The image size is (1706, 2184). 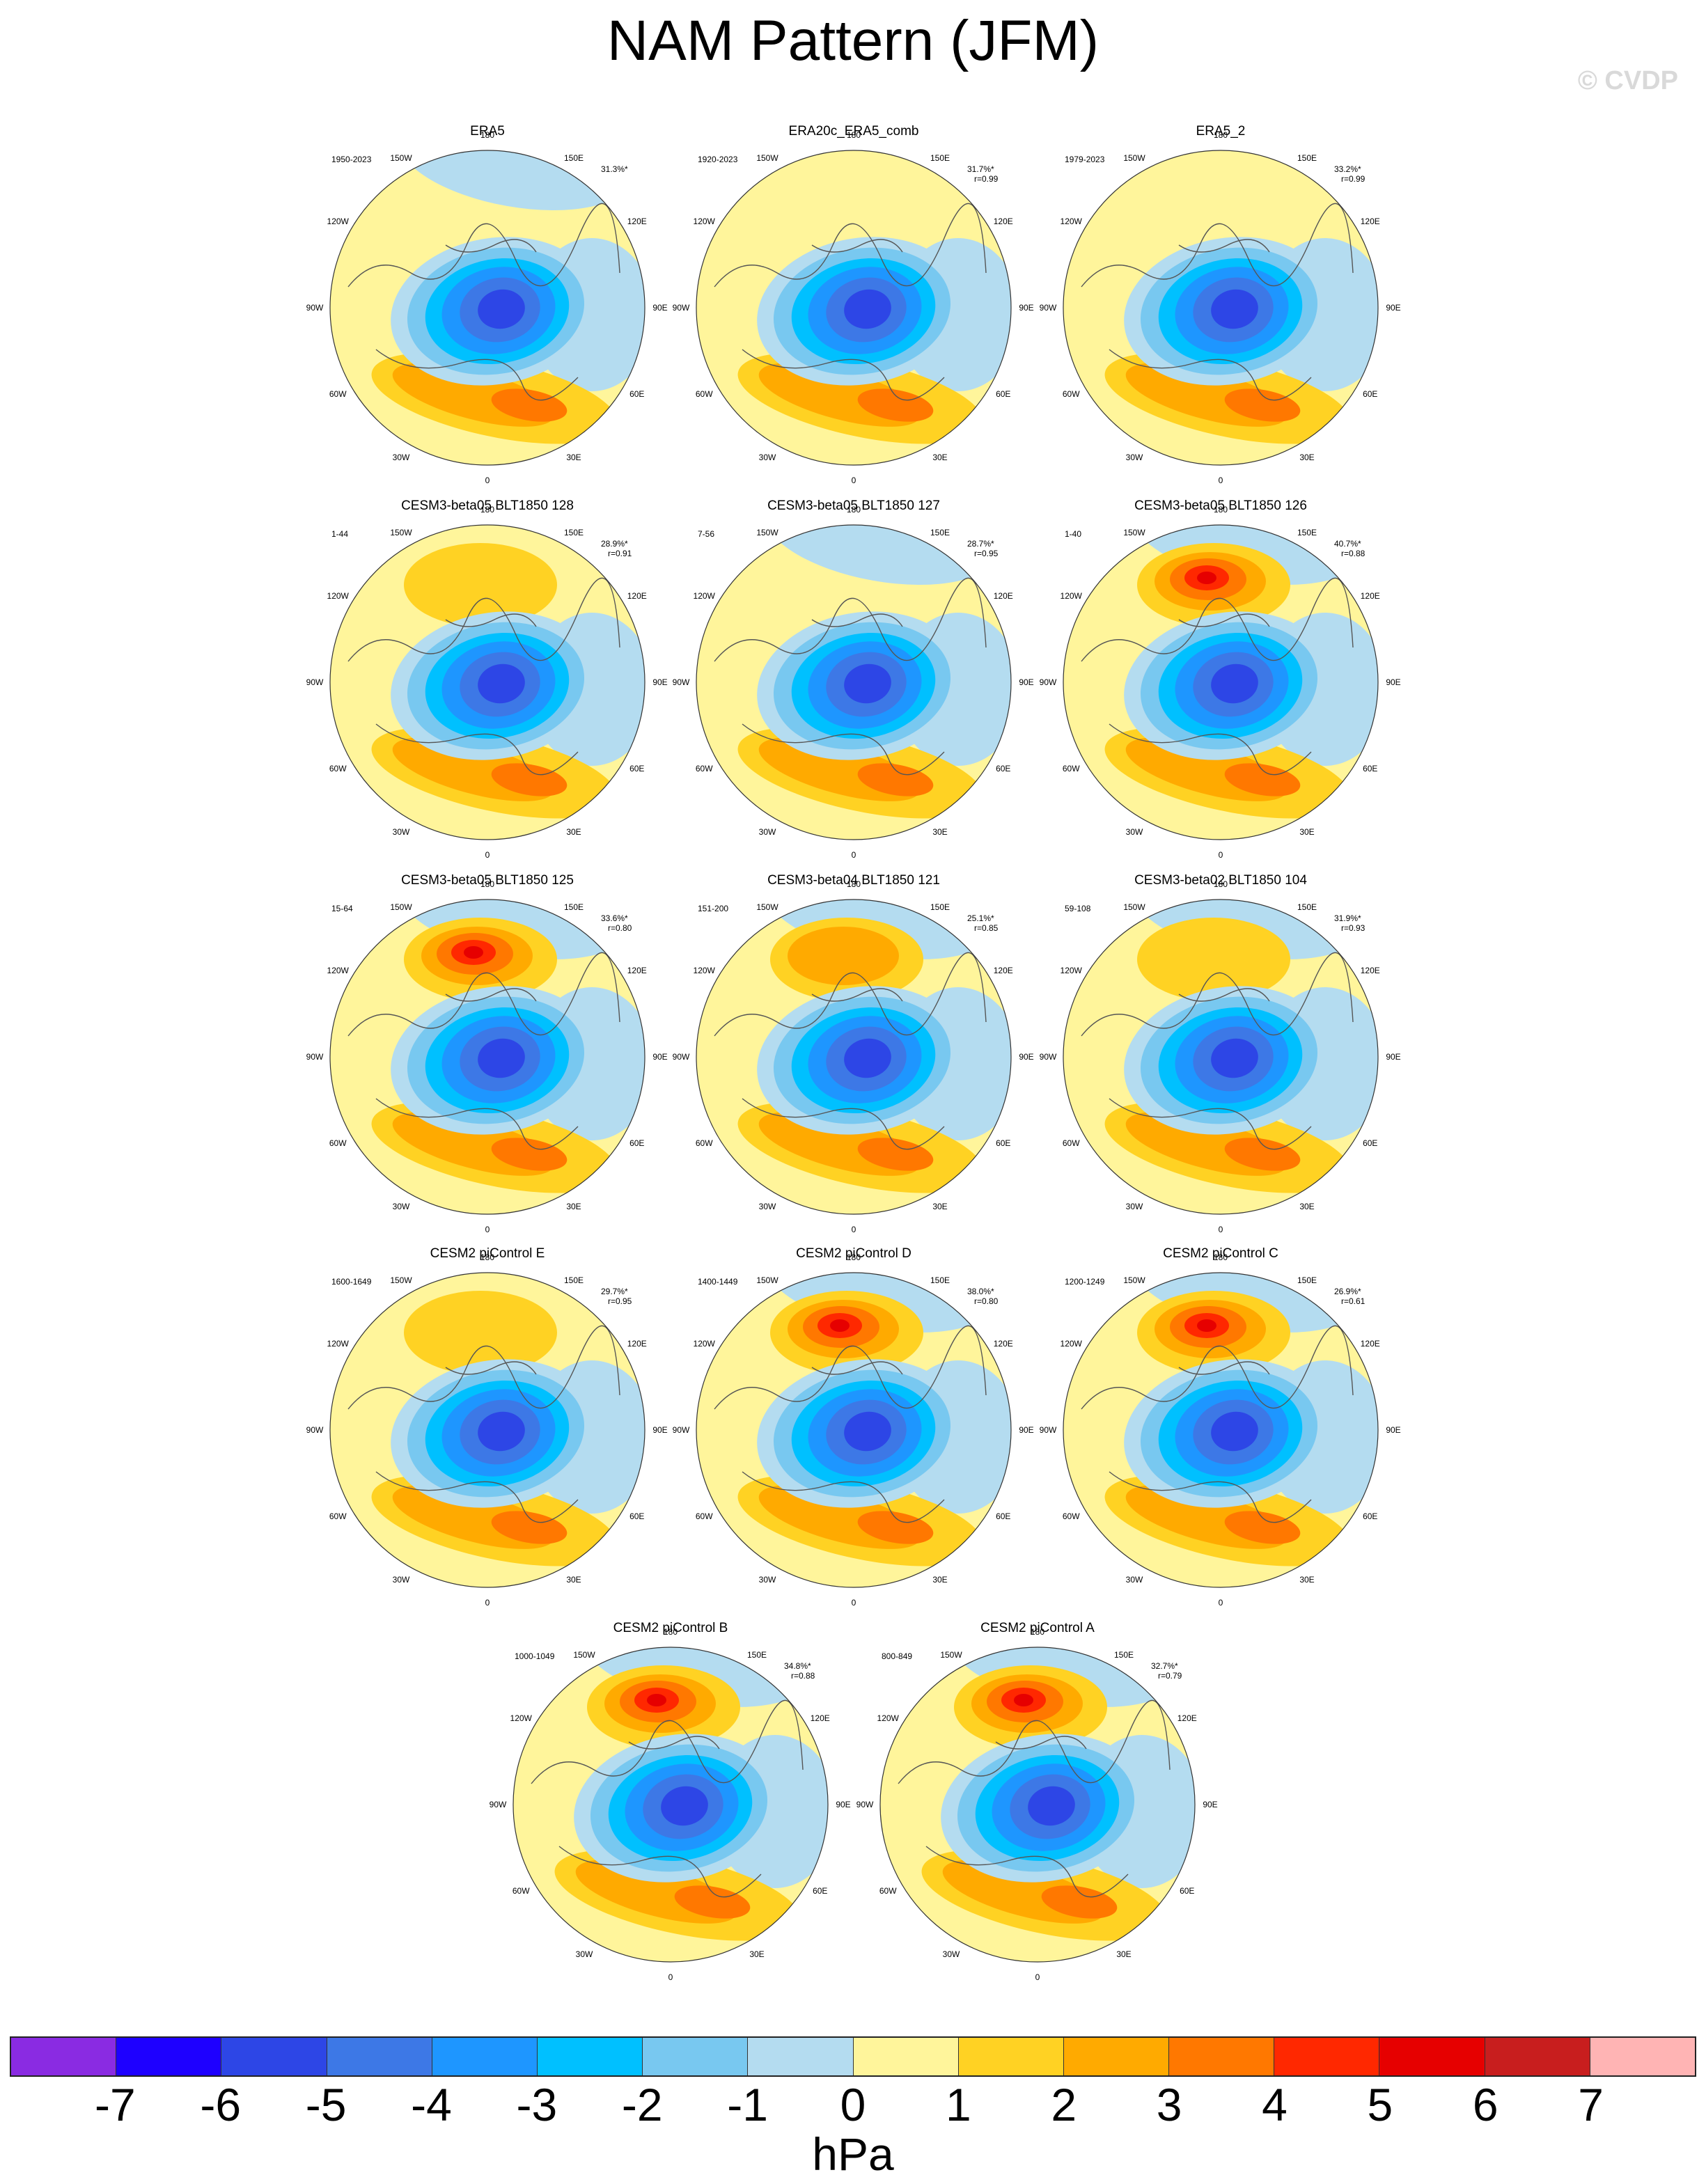 What do you see at coordinates (986, 1301) in the screenshot?
I see `panel-correlation: r=0.80` at bounding box center [986, 1301].